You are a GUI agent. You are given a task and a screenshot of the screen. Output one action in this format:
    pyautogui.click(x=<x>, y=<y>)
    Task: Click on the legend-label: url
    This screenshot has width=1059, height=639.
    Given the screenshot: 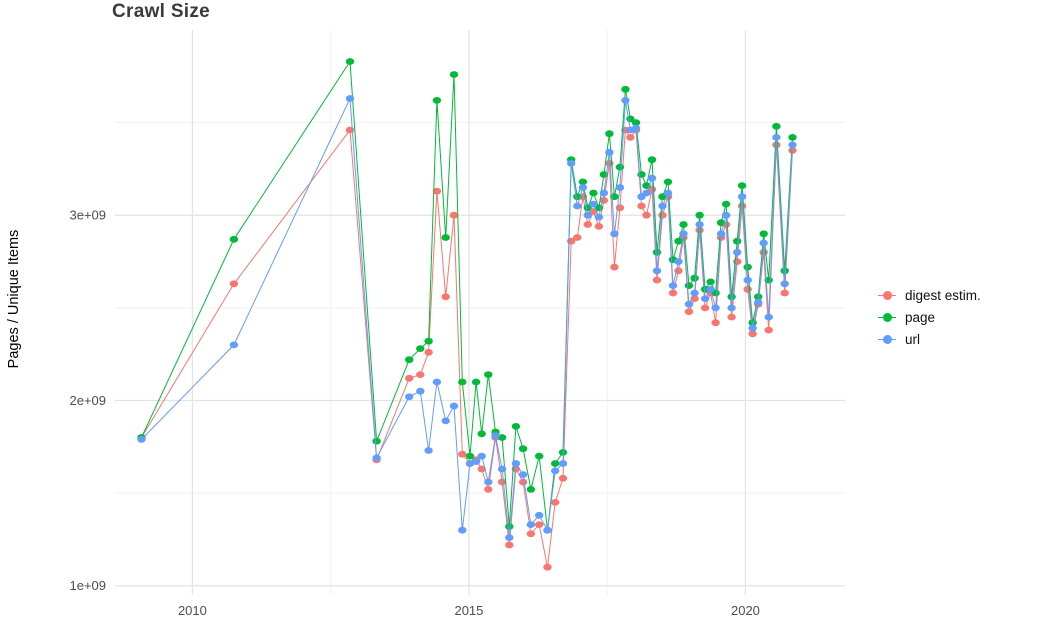 What is the action you would take?
    pyautogui.click(x=913, y=339)
    